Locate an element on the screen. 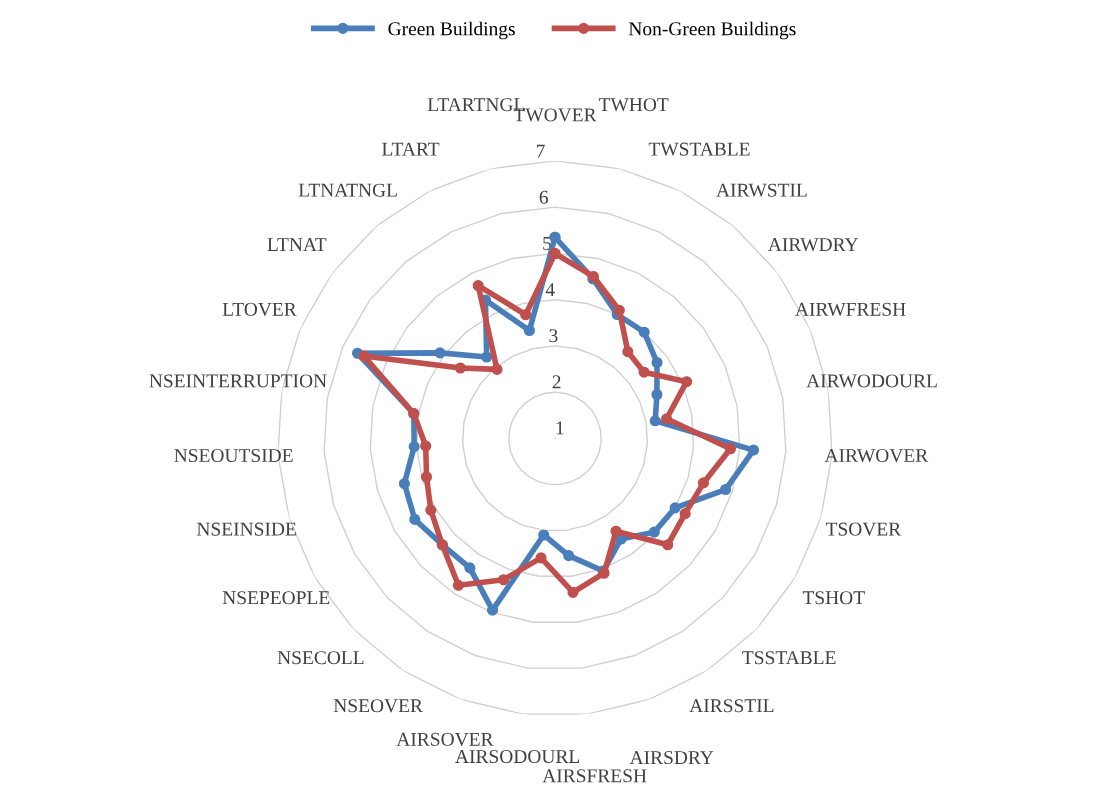  spoke-label: AIRWDRY is located at coordinates (813, 245).